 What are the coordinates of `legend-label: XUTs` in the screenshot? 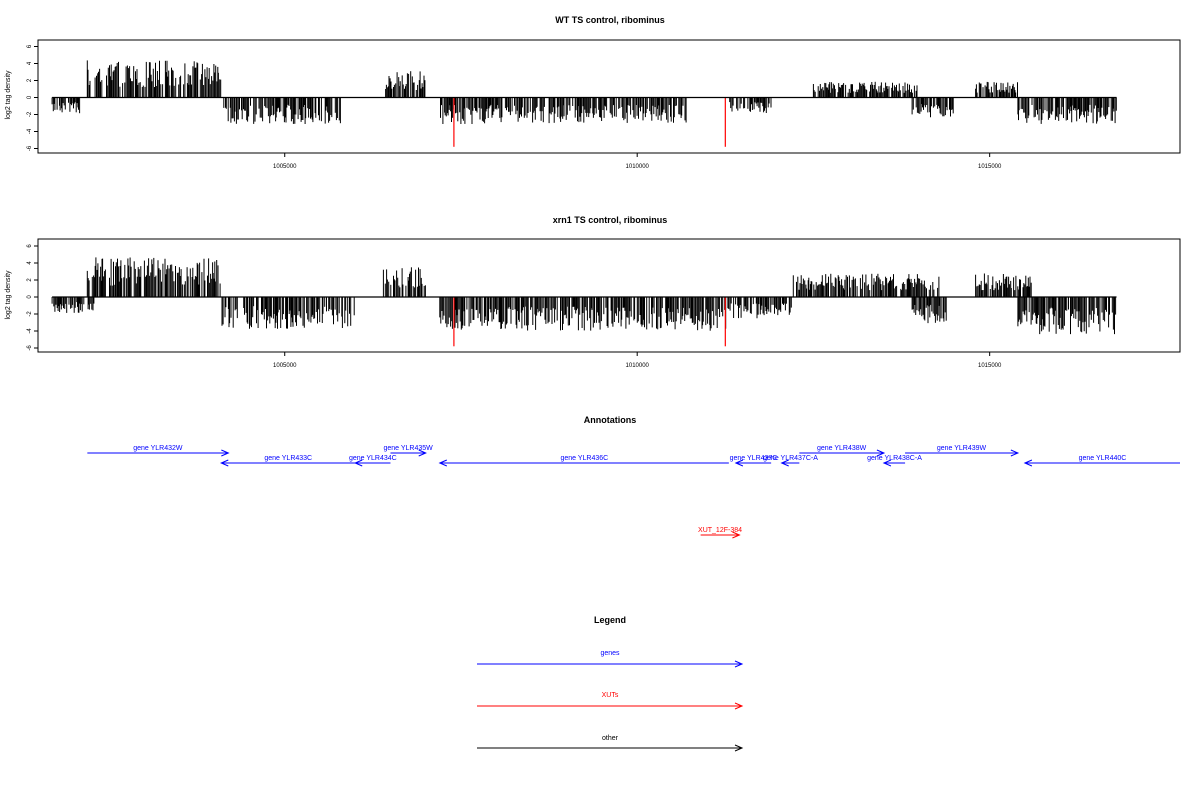 It's located at (610, 695).